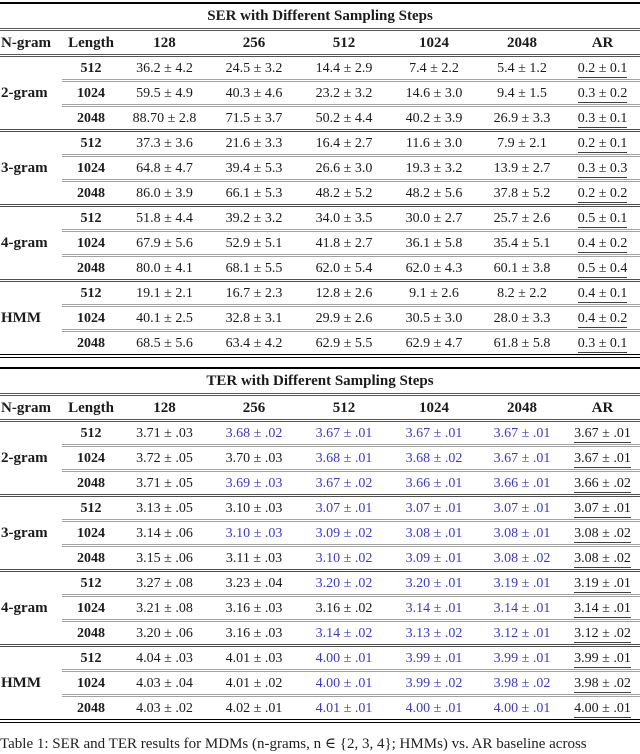  I want to click on value-cell: 26.9 ± 3.3, so click(522, 117).